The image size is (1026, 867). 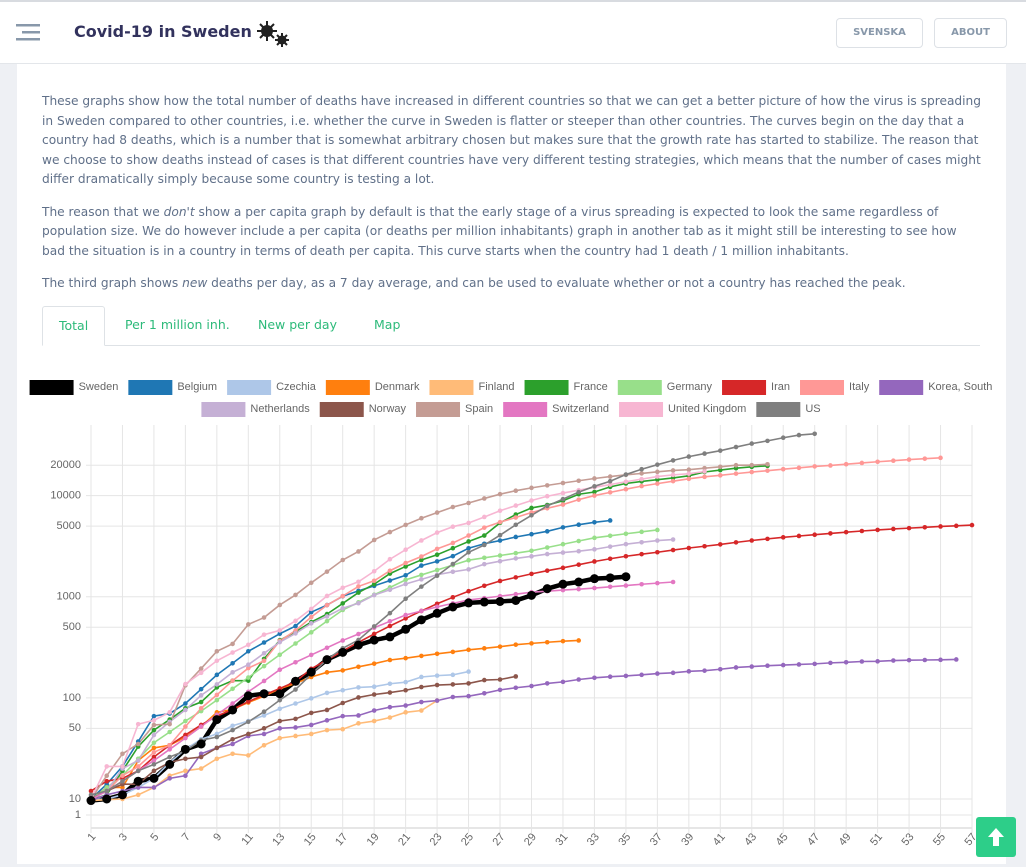 What do you see at coordinates (163, 31) in the screenshot?
I see `site-title: Covid-19 in Sweden` at bounding box center [163, 31].